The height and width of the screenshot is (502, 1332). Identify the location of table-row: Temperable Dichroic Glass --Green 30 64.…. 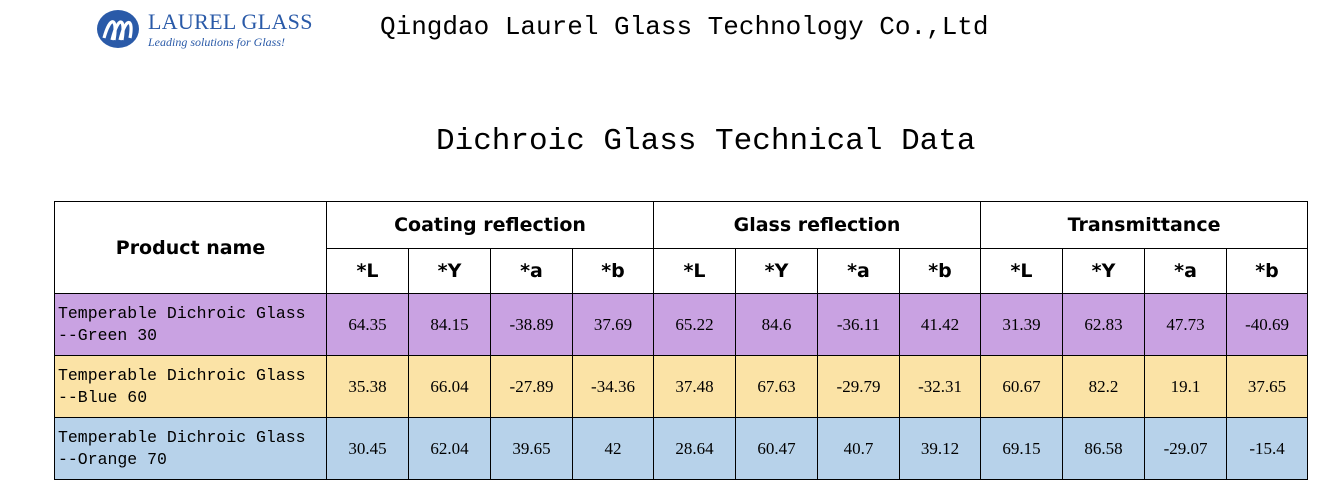
(681, 324).